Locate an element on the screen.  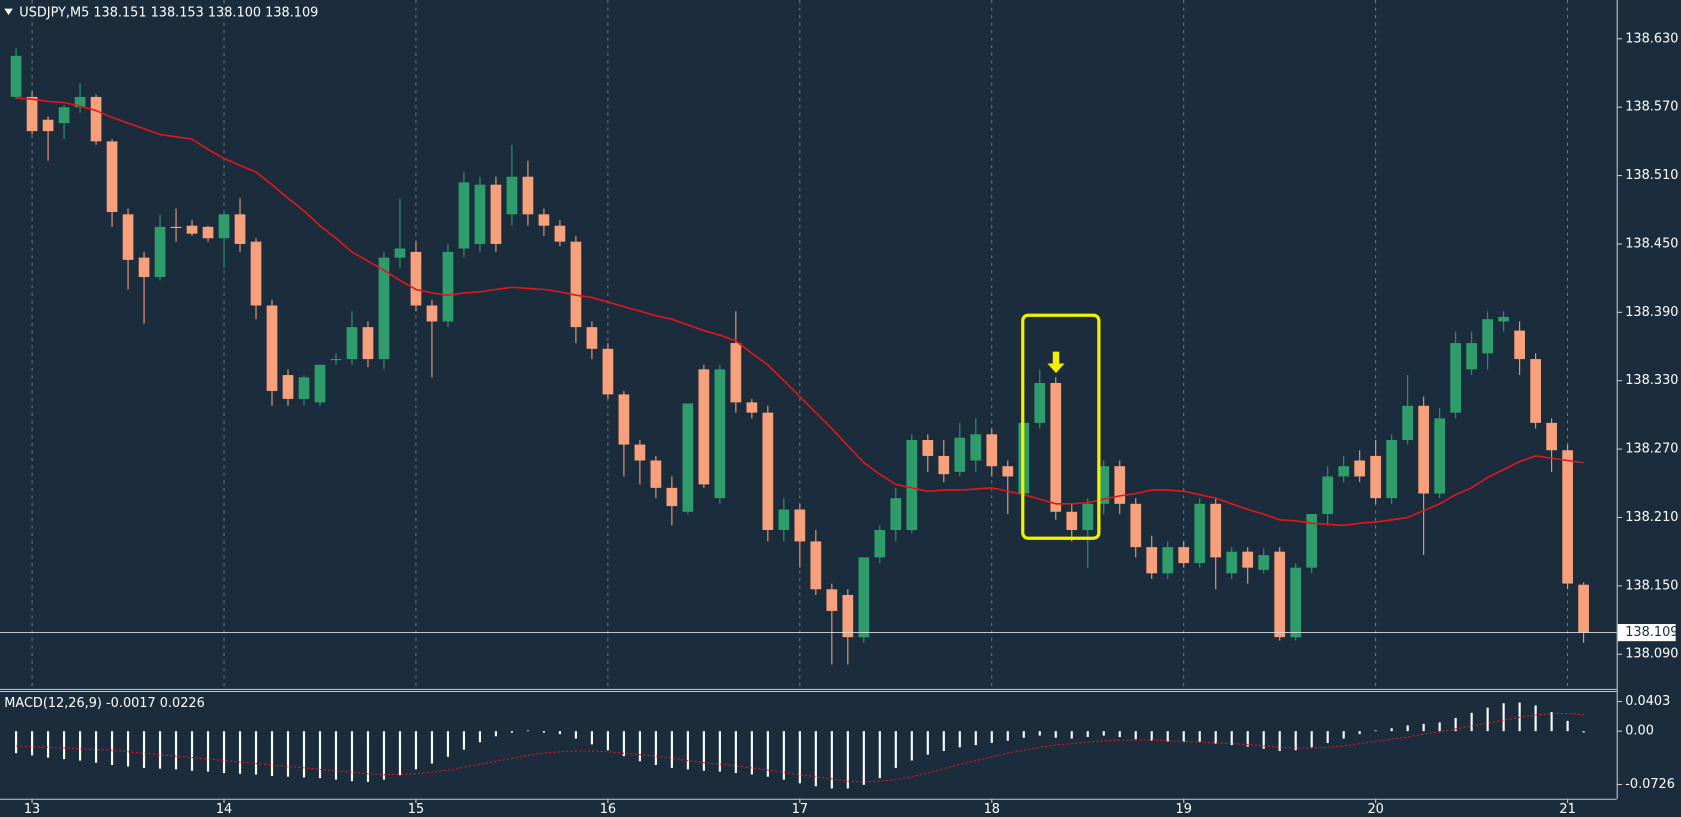
y-tick-label: 138.270 is located at coordinates (1651, 449).